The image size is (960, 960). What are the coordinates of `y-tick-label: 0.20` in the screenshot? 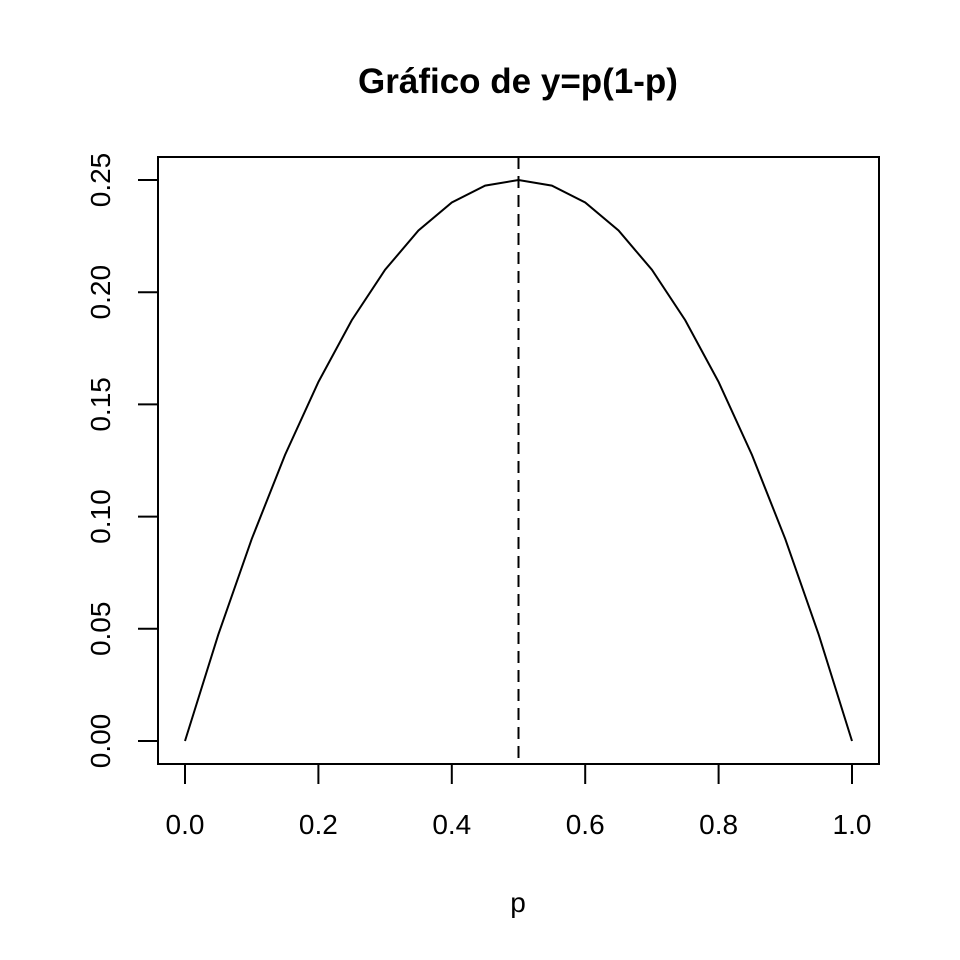 It's located at (100, 292).